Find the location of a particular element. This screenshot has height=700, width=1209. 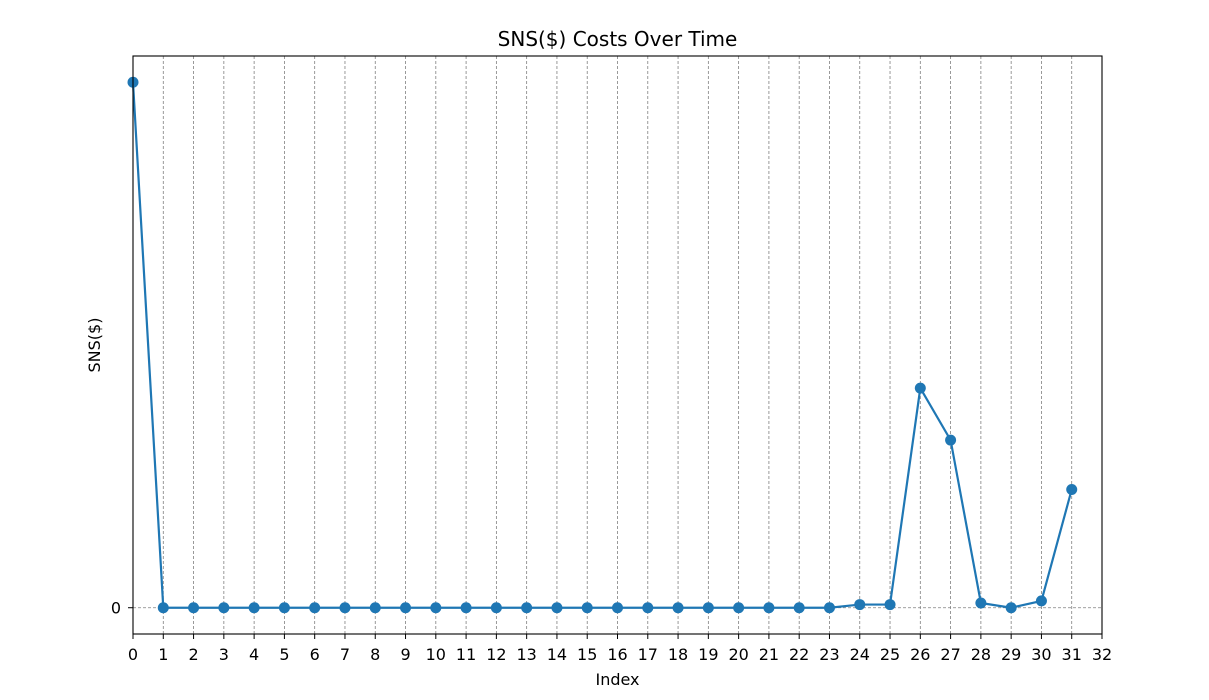

x-tick-label: 8 is located at coordinates (375, 654).